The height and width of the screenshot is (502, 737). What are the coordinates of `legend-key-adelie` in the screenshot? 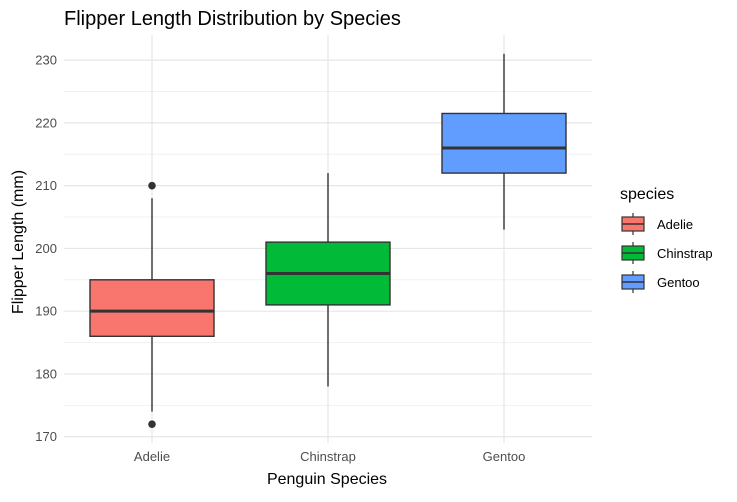 It's located at (633, 224).